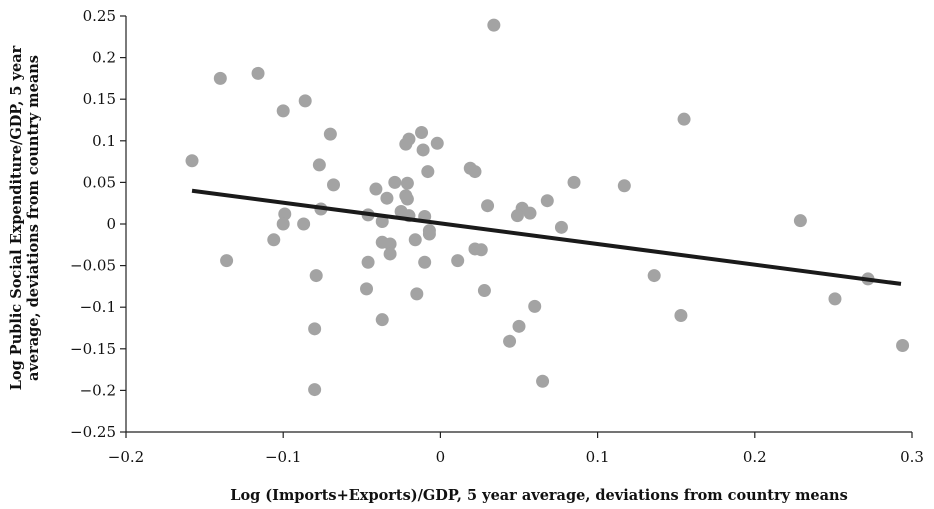 This screenshot has width=934, height=509. What do you see at coordinates (93, 266) in the screenshot?
I see `y-tick-label: −0.05` at bounding box center [93, 266].